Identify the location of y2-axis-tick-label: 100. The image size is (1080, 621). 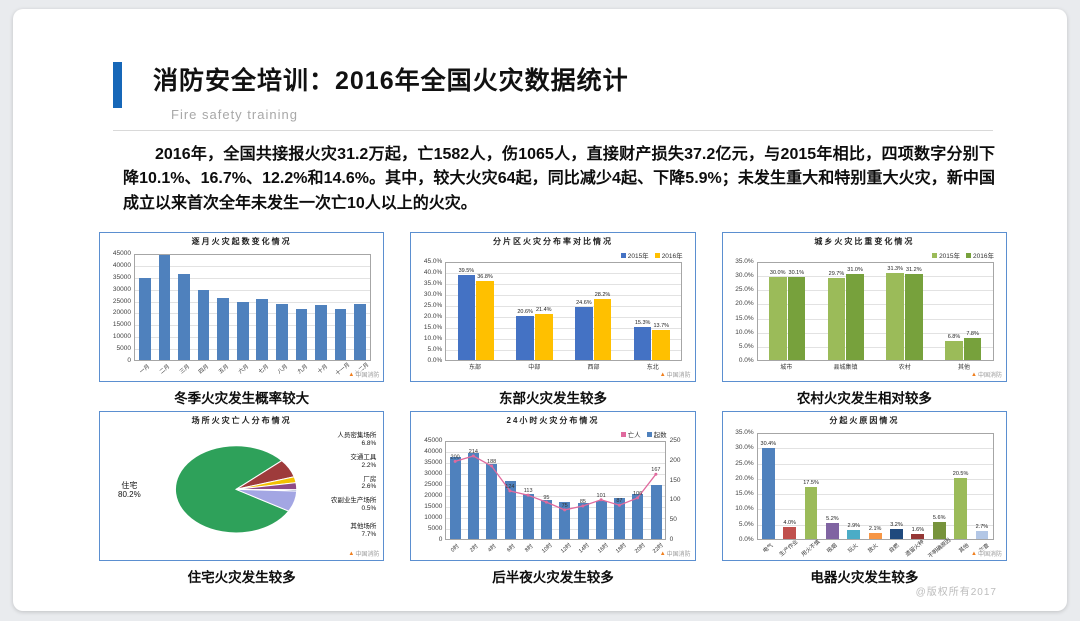
(675, 500).